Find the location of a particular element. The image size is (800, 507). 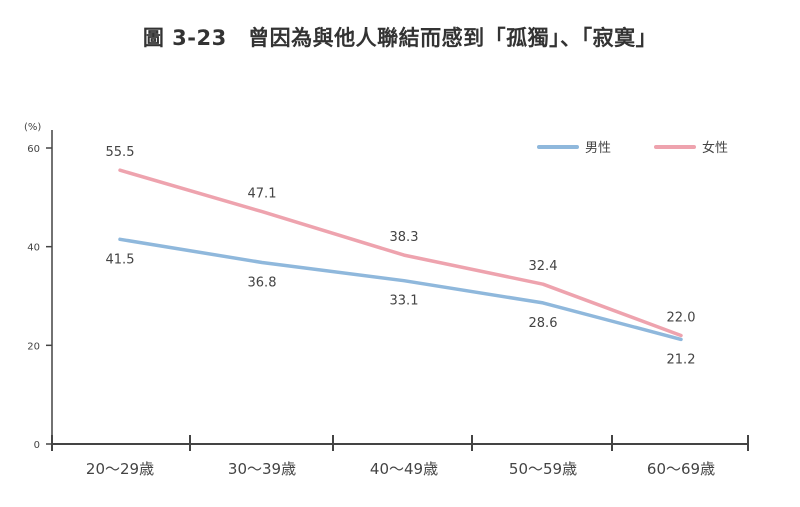

y-tick-label: 20 is located at coordinates (33, 346).